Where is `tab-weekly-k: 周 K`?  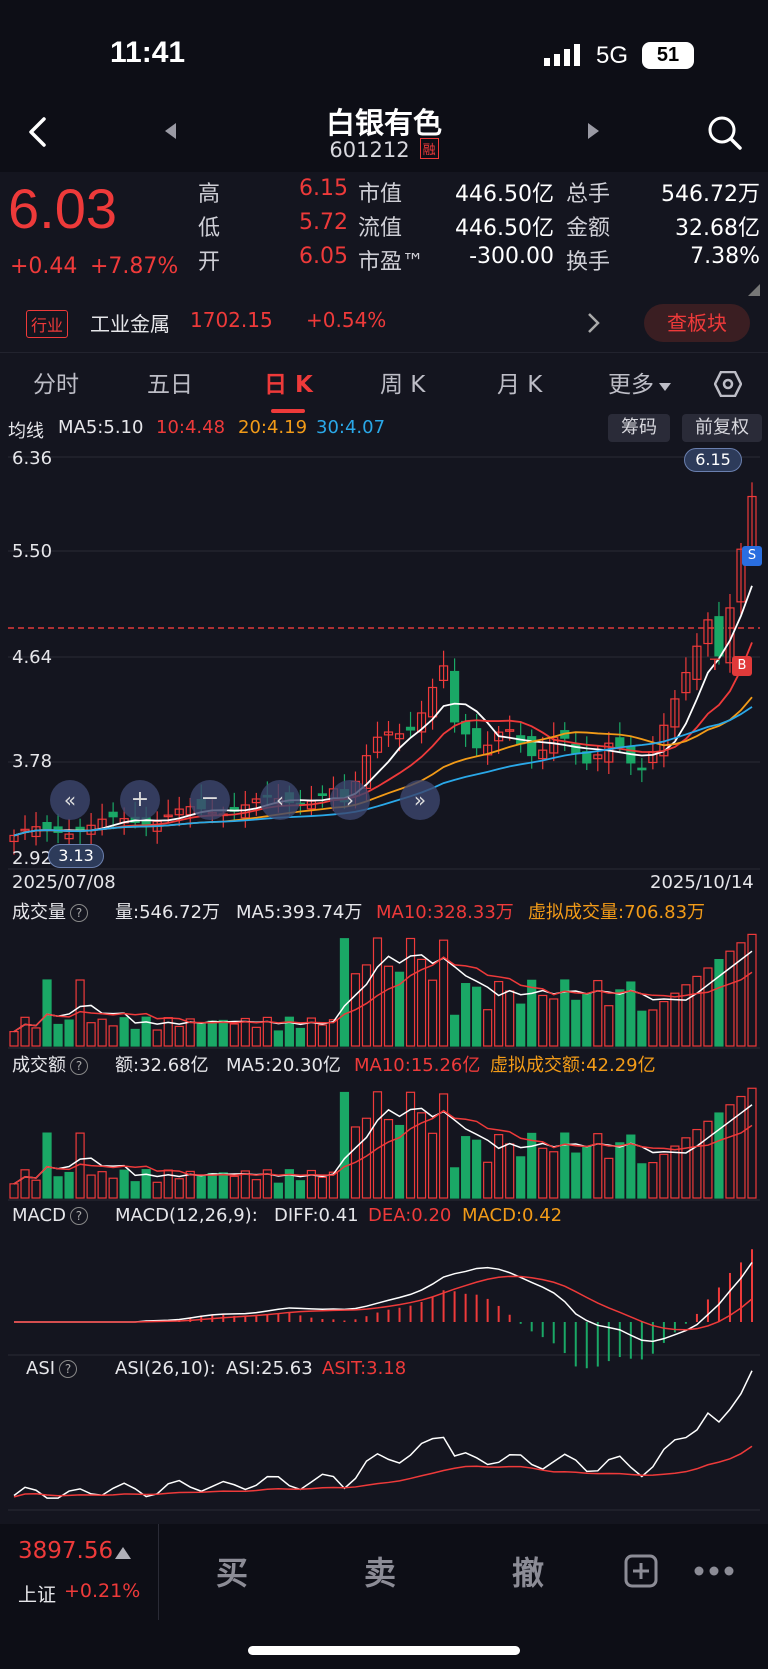 tab-weekly-k: 周 K is located at coordinates (403, 385).